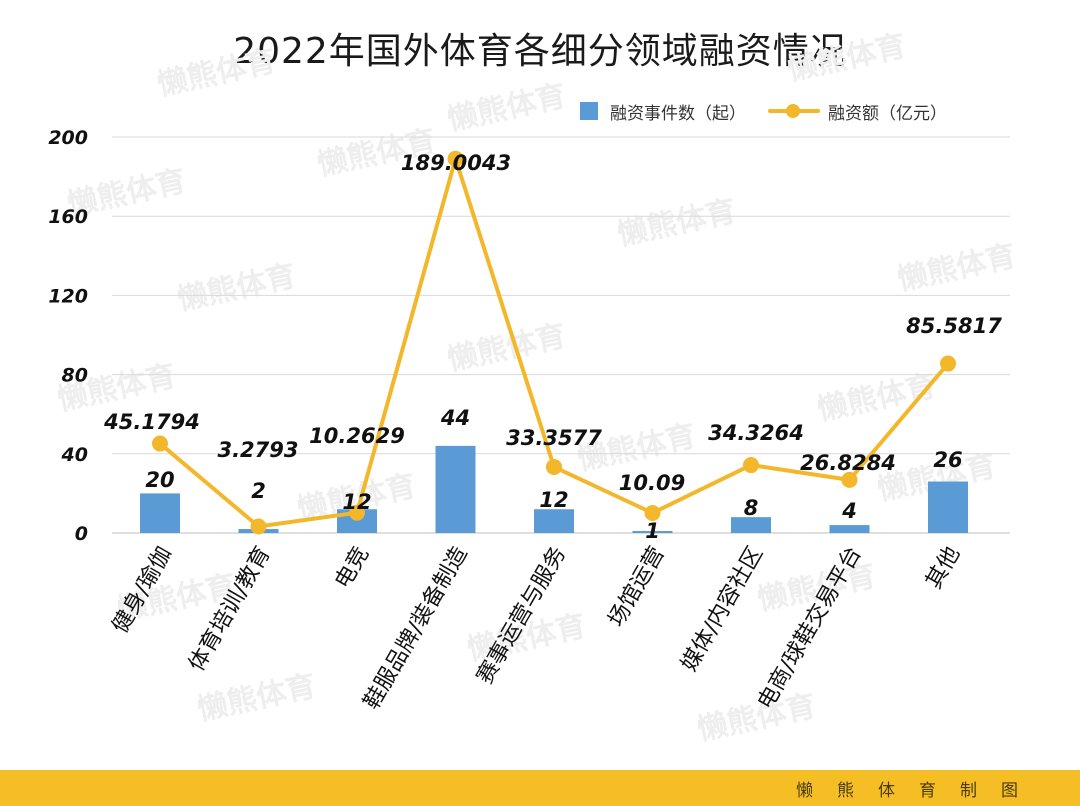 The image size is (1080, 806). What do you see at coordinates (415, 628) in the screenshot?
I see `x-tick-3: 鞋服品牌/装备制造` at bounding box center [415, 628].